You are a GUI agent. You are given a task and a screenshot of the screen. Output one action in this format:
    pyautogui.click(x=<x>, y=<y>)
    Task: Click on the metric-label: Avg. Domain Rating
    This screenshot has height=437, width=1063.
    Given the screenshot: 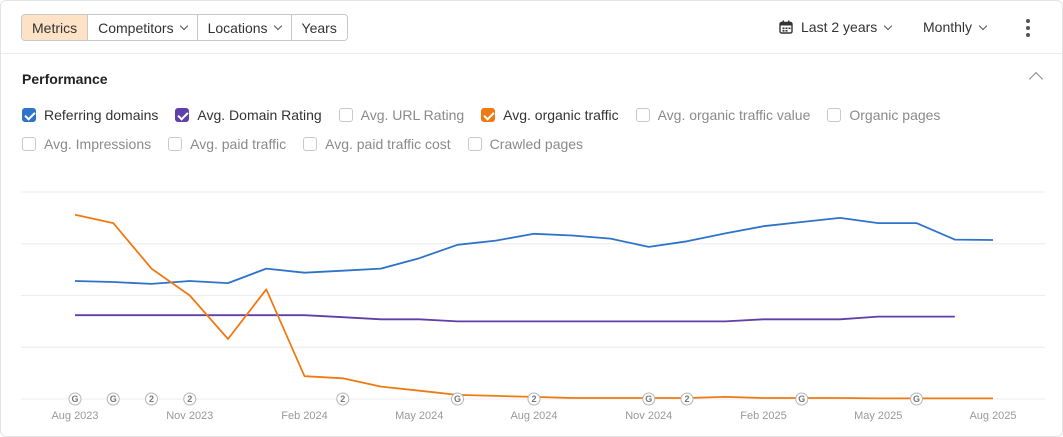 What is the action you would take?
    pyautogui.click(x=259, y=115)
    